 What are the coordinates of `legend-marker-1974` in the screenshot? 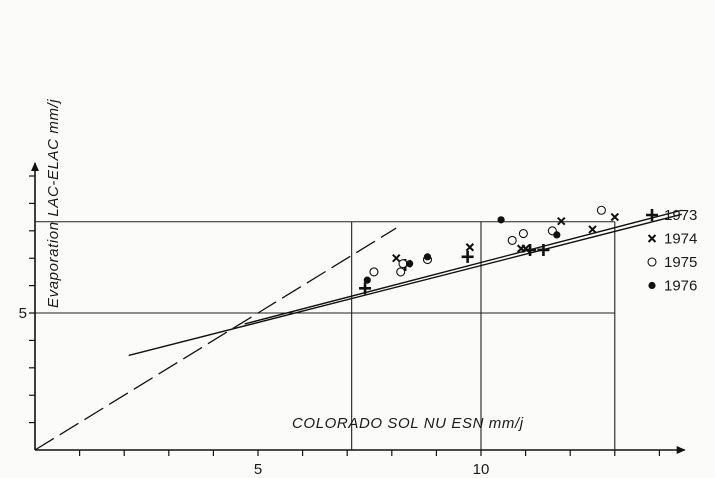 It's located at (652, 238).